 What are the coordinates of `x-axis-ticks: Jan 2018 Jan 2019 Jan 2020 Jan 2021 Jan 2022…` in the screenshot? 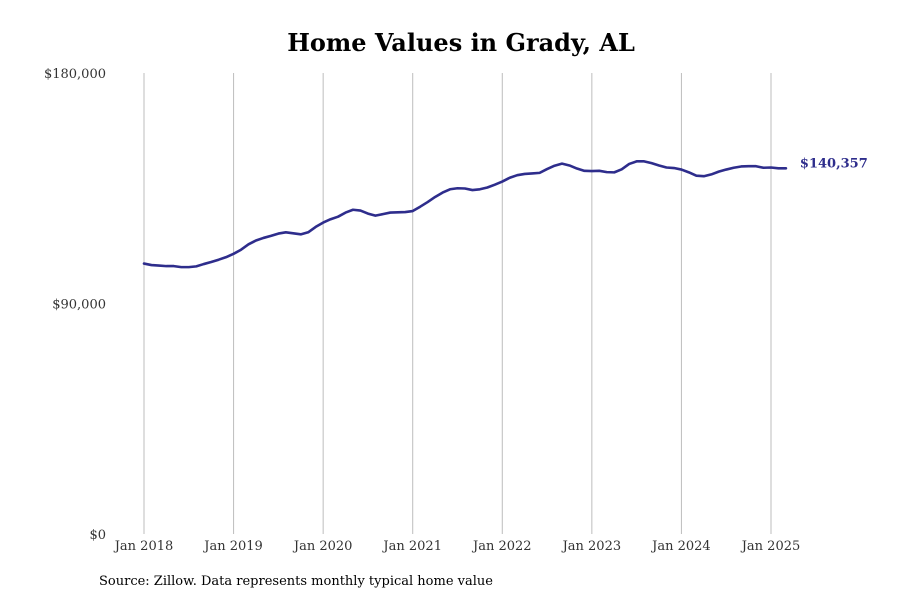 It's located at (457, 546).